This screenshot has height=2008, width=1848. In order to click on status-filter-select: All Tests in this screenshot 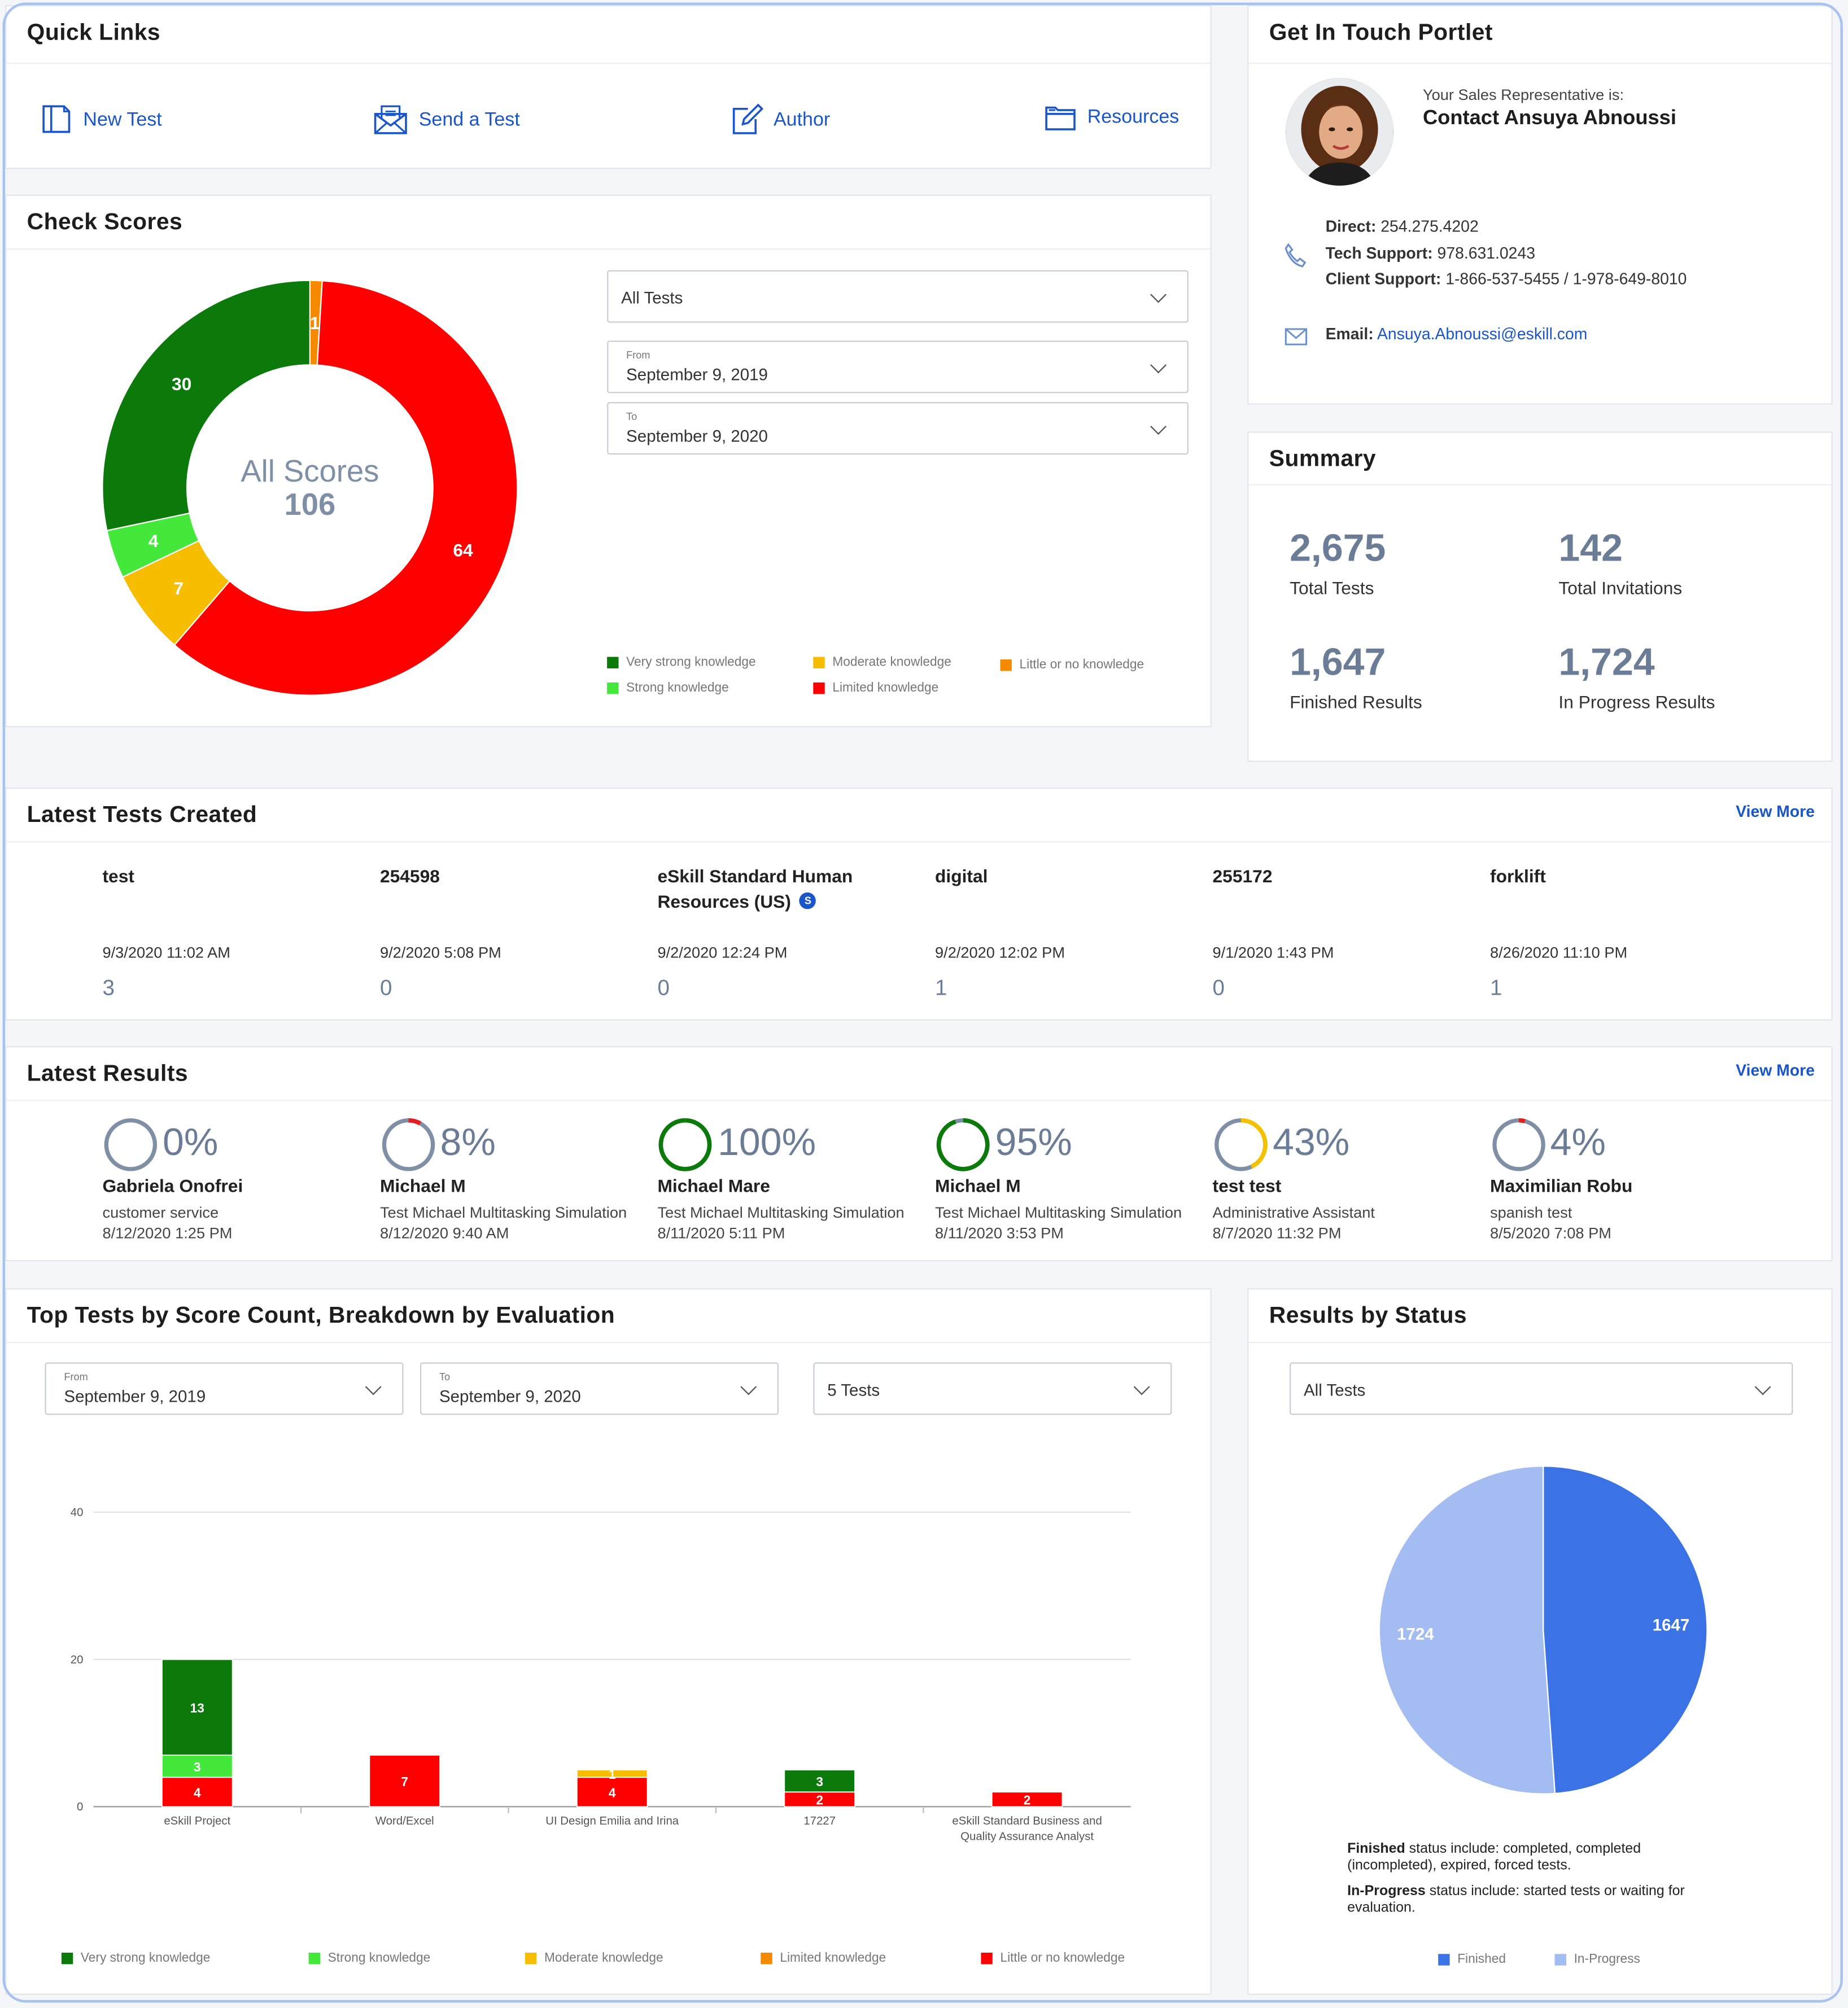, I will do `click(1542, 1388)`.